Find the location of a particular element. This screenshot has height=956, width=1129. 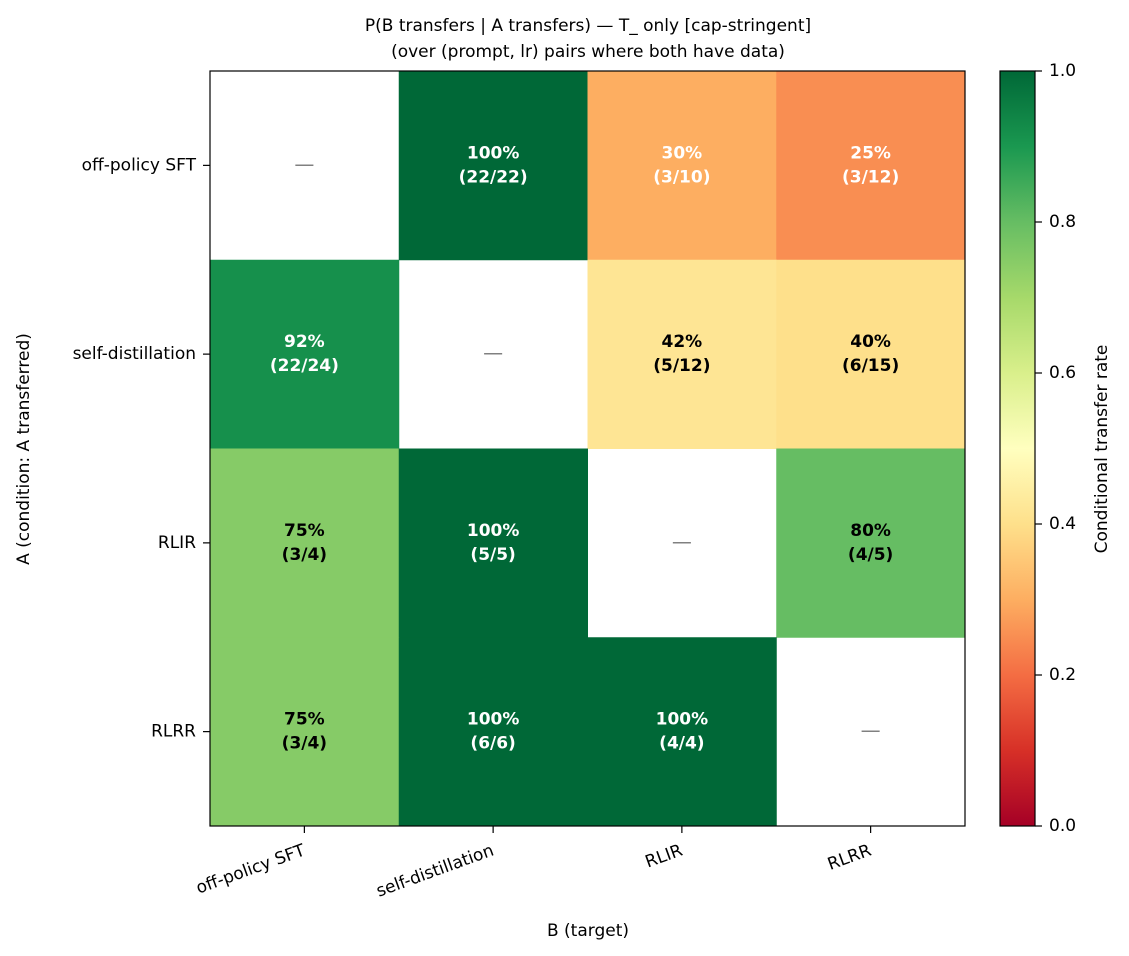

cell-value-label: 30% is located at coordinates (682, 153).